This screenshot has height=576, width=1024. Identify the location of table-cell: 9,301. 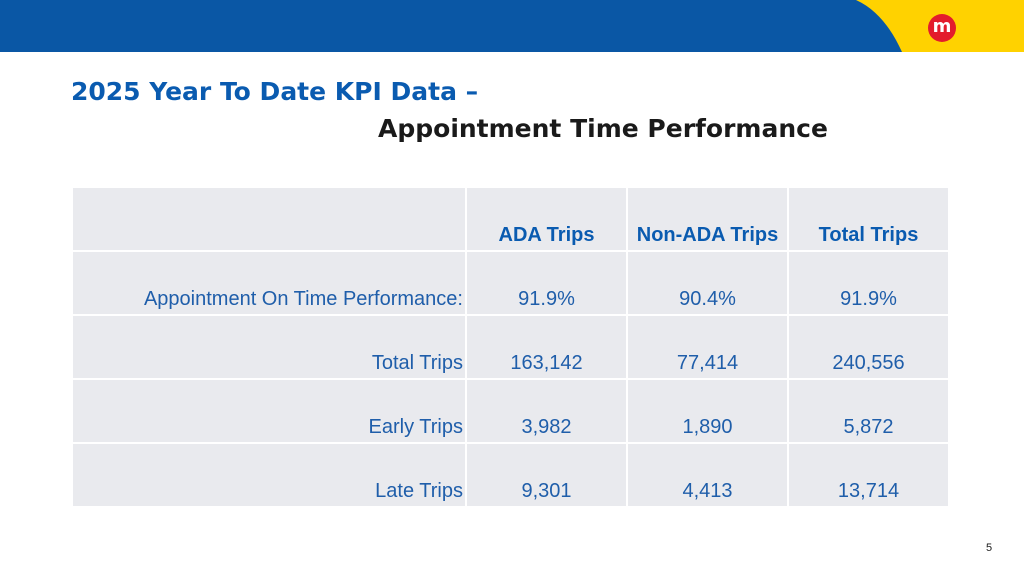
(546, 475).